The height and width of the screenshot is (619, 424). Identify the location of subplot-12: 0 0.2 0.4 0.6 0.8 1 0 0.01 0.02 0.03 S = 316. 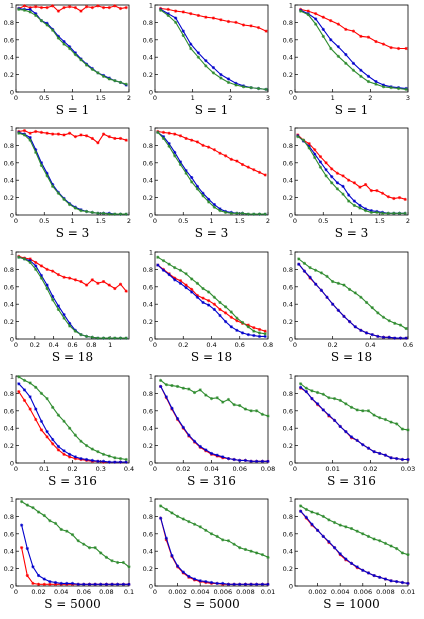
(349, 431).